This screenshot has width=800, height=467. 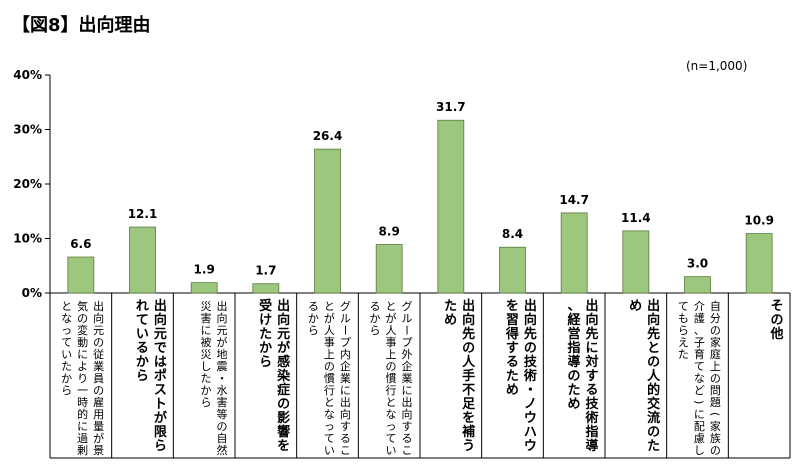 I want to click on category-label-char: 水, so click(x=222, y=390).